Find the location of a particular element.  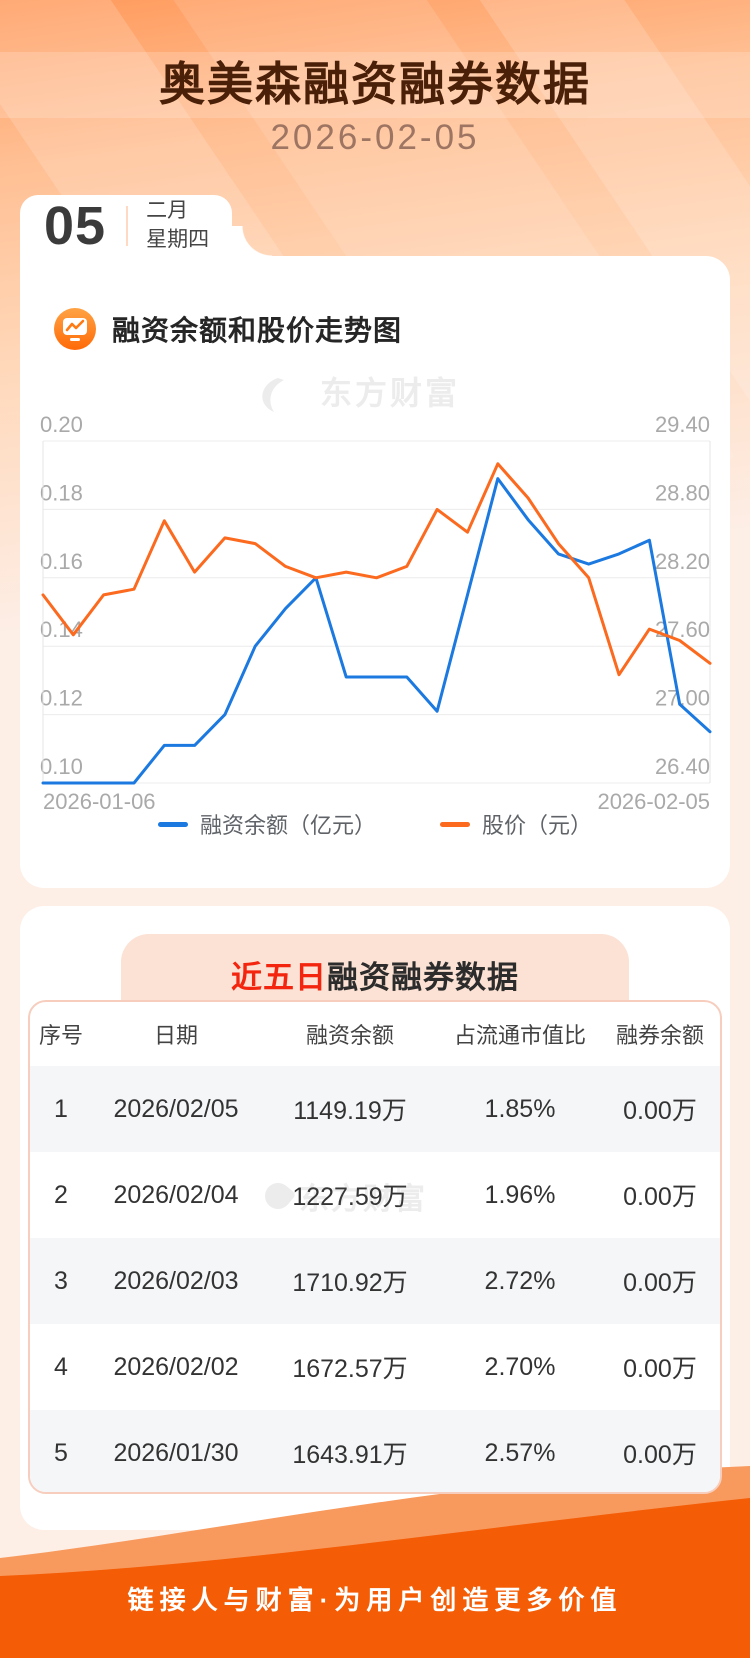

table-row: 2 2026/02/04 1227.59万 1.96% 0.00万 is located at coordinates (375, 1196).